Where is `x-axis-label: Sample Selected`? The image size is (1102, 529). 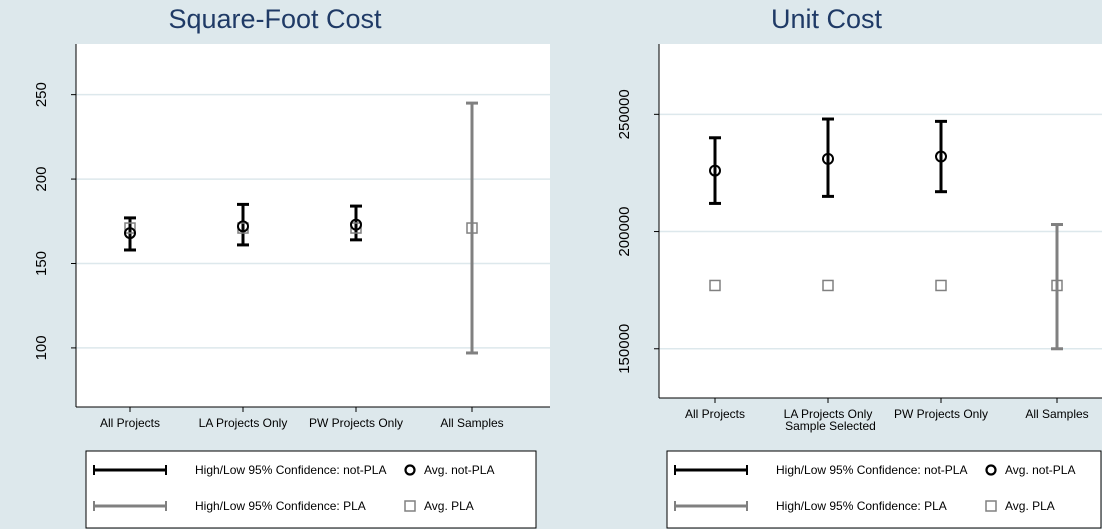
x-axis-label: Sample Selected is located at coordinates (830, 426).